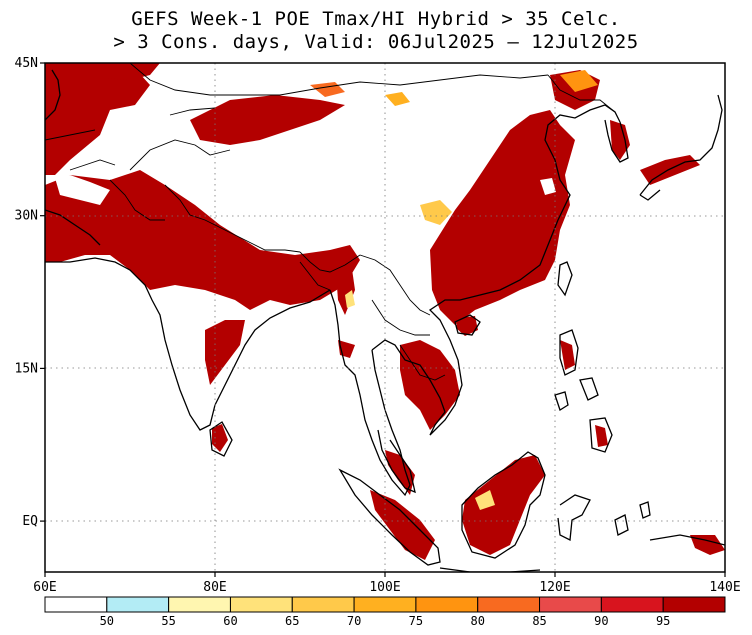 The image size is (752, 635). What do you see at coordinates (26, 63) in the screenshot?
I see `lat-tick-label: 45N` at bounding box center [26, 63].